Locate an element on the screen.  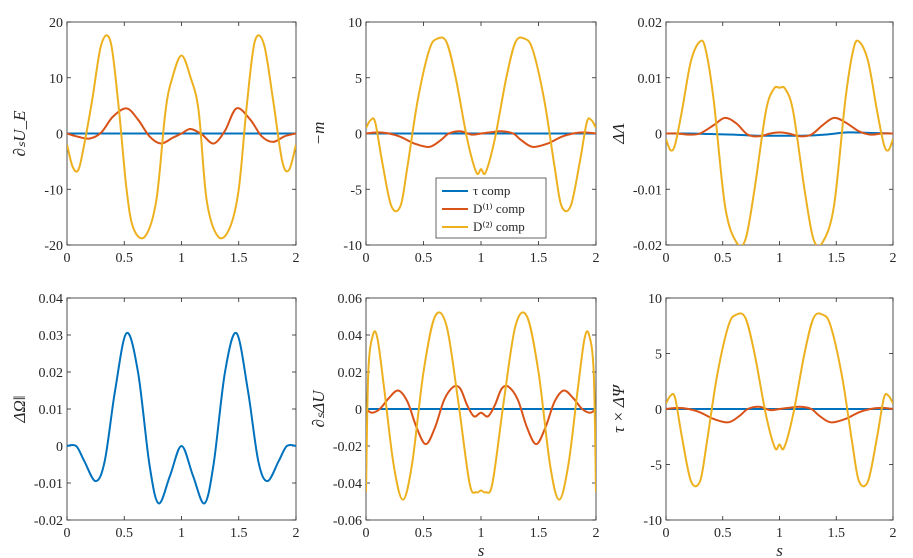
y-tick-label: 0.03 is located at coordinates (51, 336).